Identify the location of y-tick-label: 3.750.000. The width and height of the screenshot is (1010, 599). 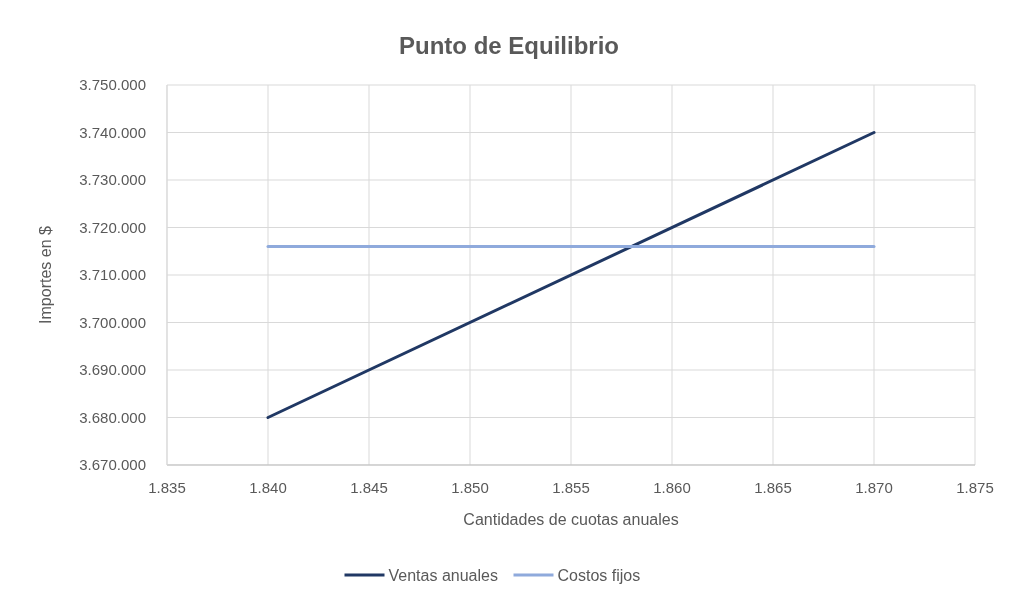
(112, 84).